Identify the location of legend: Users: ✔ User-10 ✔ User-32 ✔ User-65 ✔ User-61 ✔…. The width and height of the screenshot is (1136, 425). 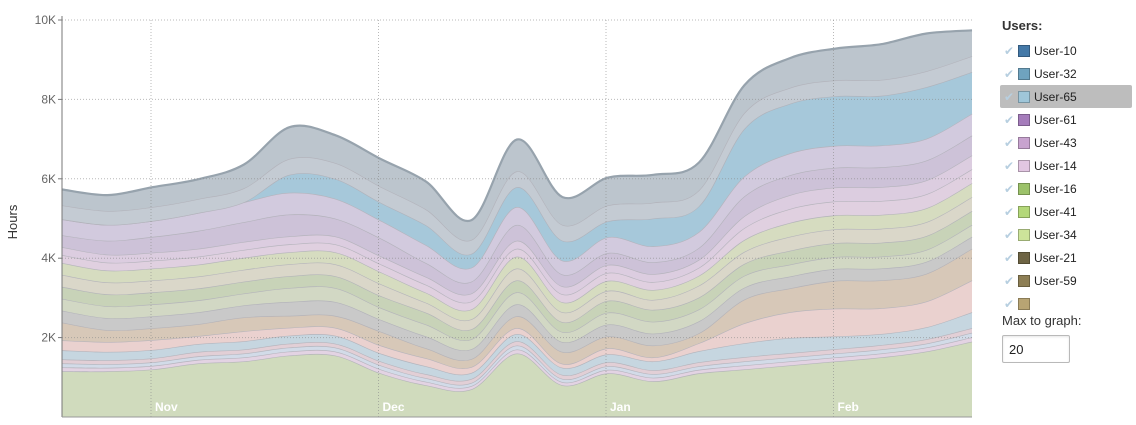
(1066, 169).